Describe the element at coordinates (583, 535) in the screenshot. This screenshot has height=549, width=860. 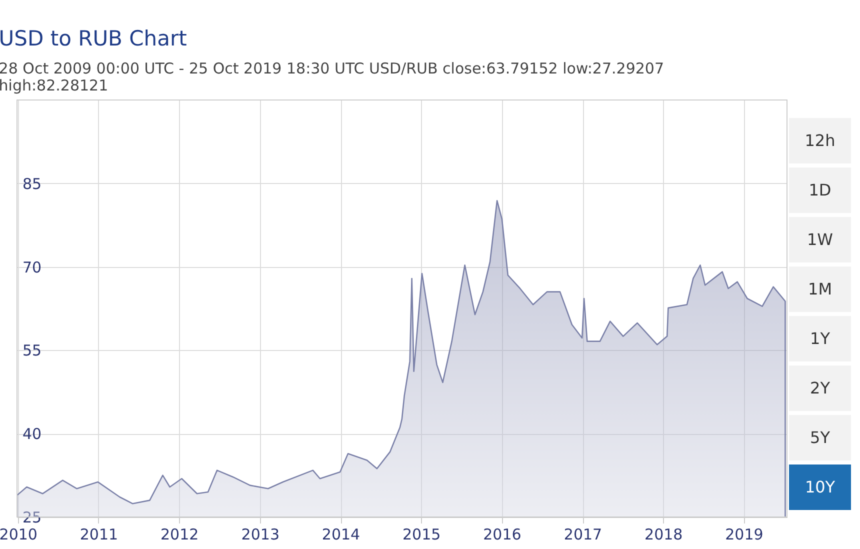
I see `x-tick-label: 2017` at that location.